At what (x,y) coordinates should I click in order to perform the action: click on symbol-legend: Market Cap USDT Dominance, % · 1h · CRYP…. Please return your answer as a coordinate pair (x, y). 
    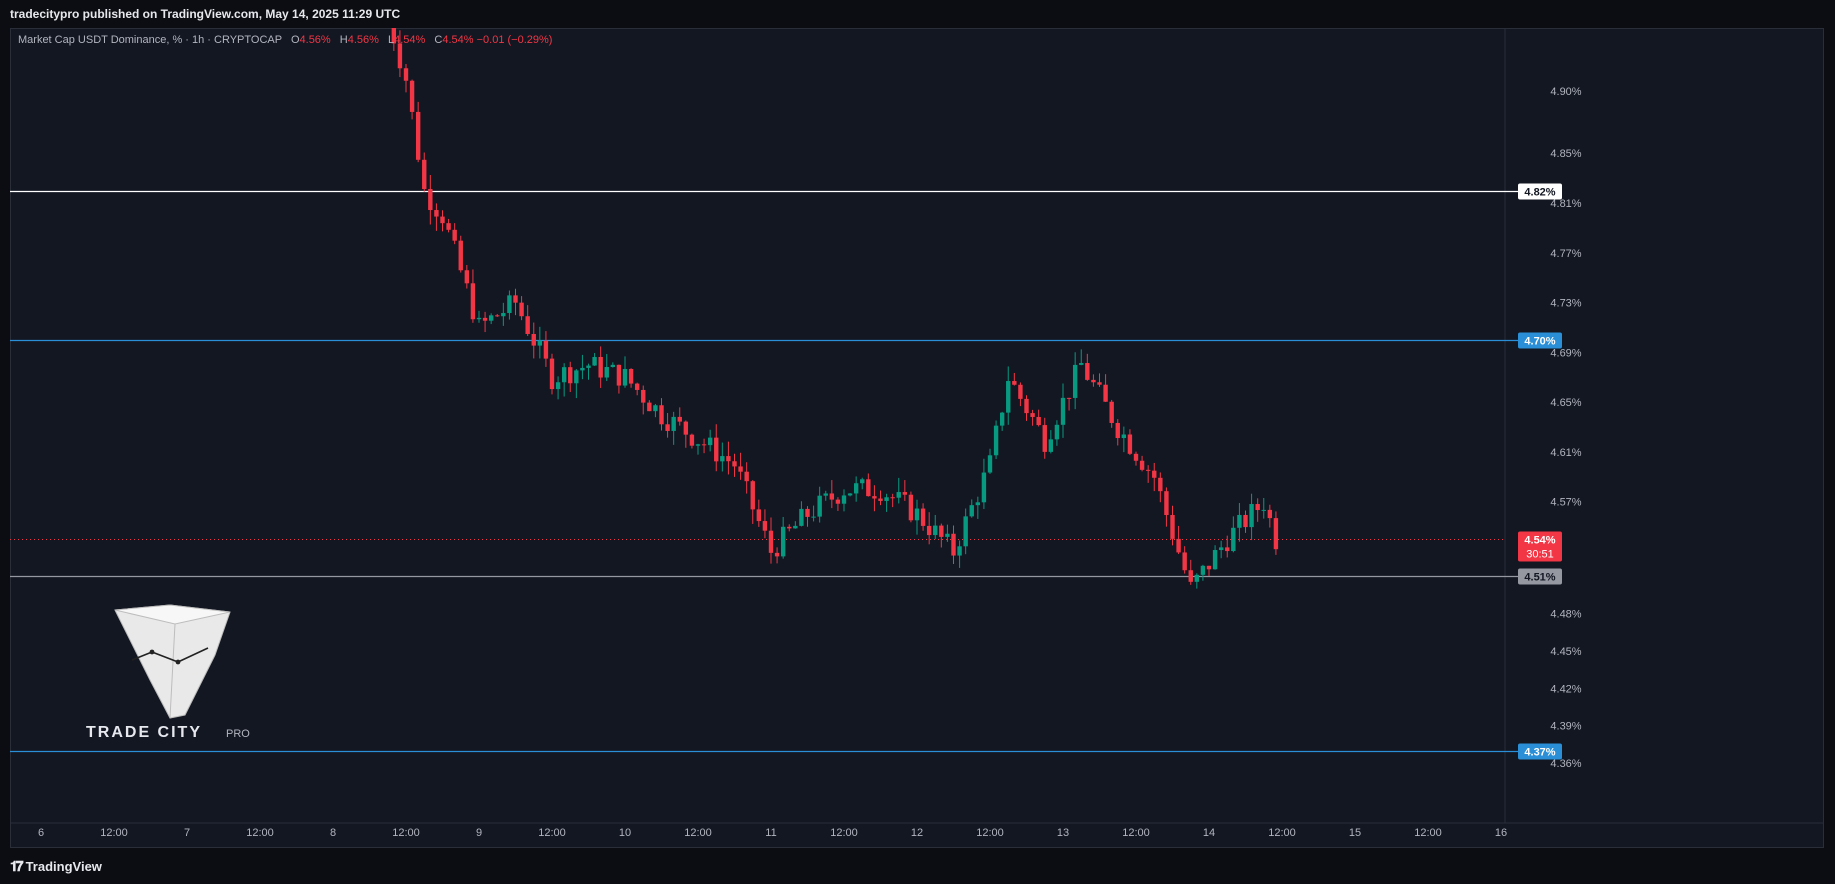
    Looking at the image, I should click on (285, 40).